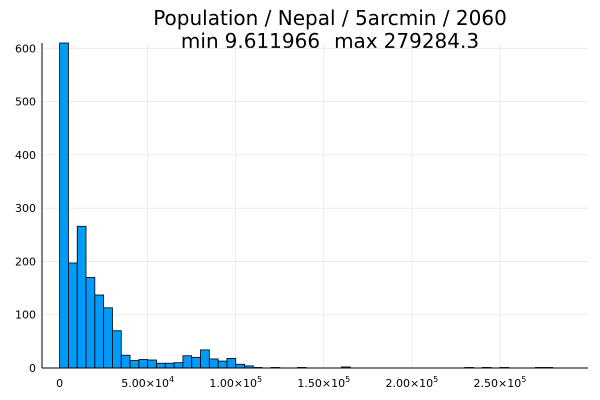 The width and height of the screenshot is (600, 400). Describe the element at coordinates (431, 41) in the screenshot. I see `subtitle-max-value: 279284.3` at that location.